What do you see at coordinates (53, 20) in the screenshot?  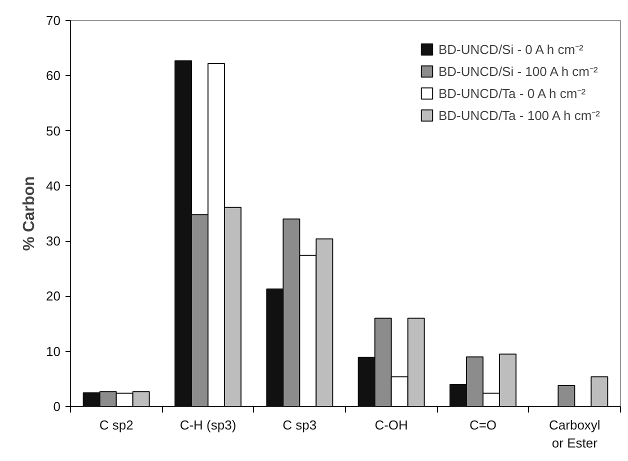 I see `y-tick-label: 70` at bounding box center [53, 20].